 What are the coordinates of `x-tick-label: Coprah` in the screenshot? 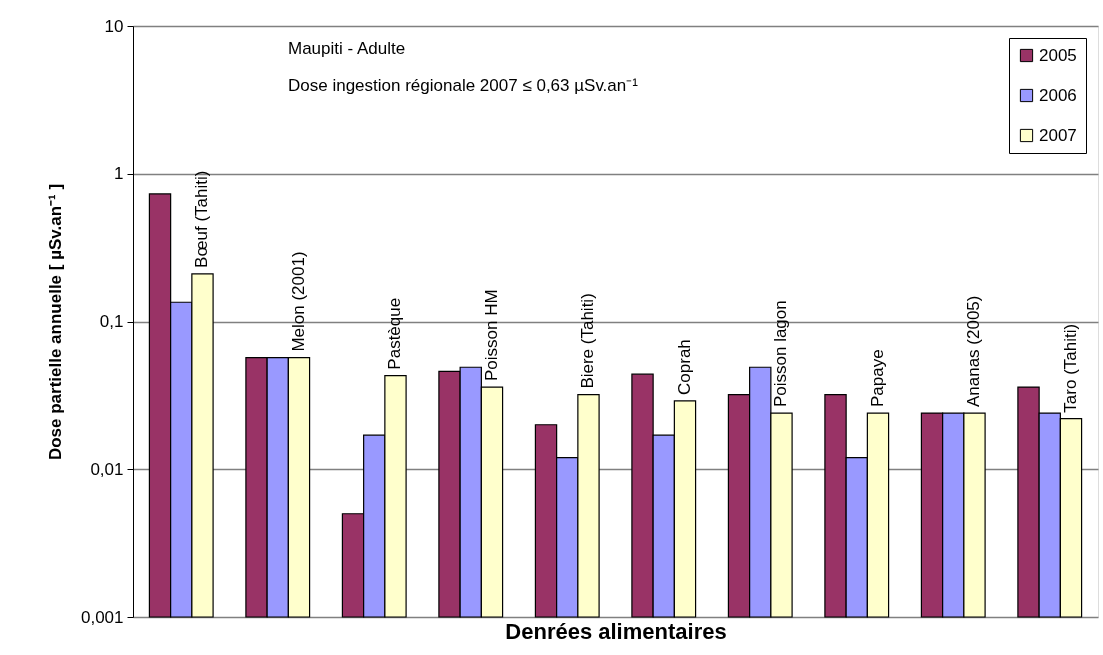 It's located at (684, 367).